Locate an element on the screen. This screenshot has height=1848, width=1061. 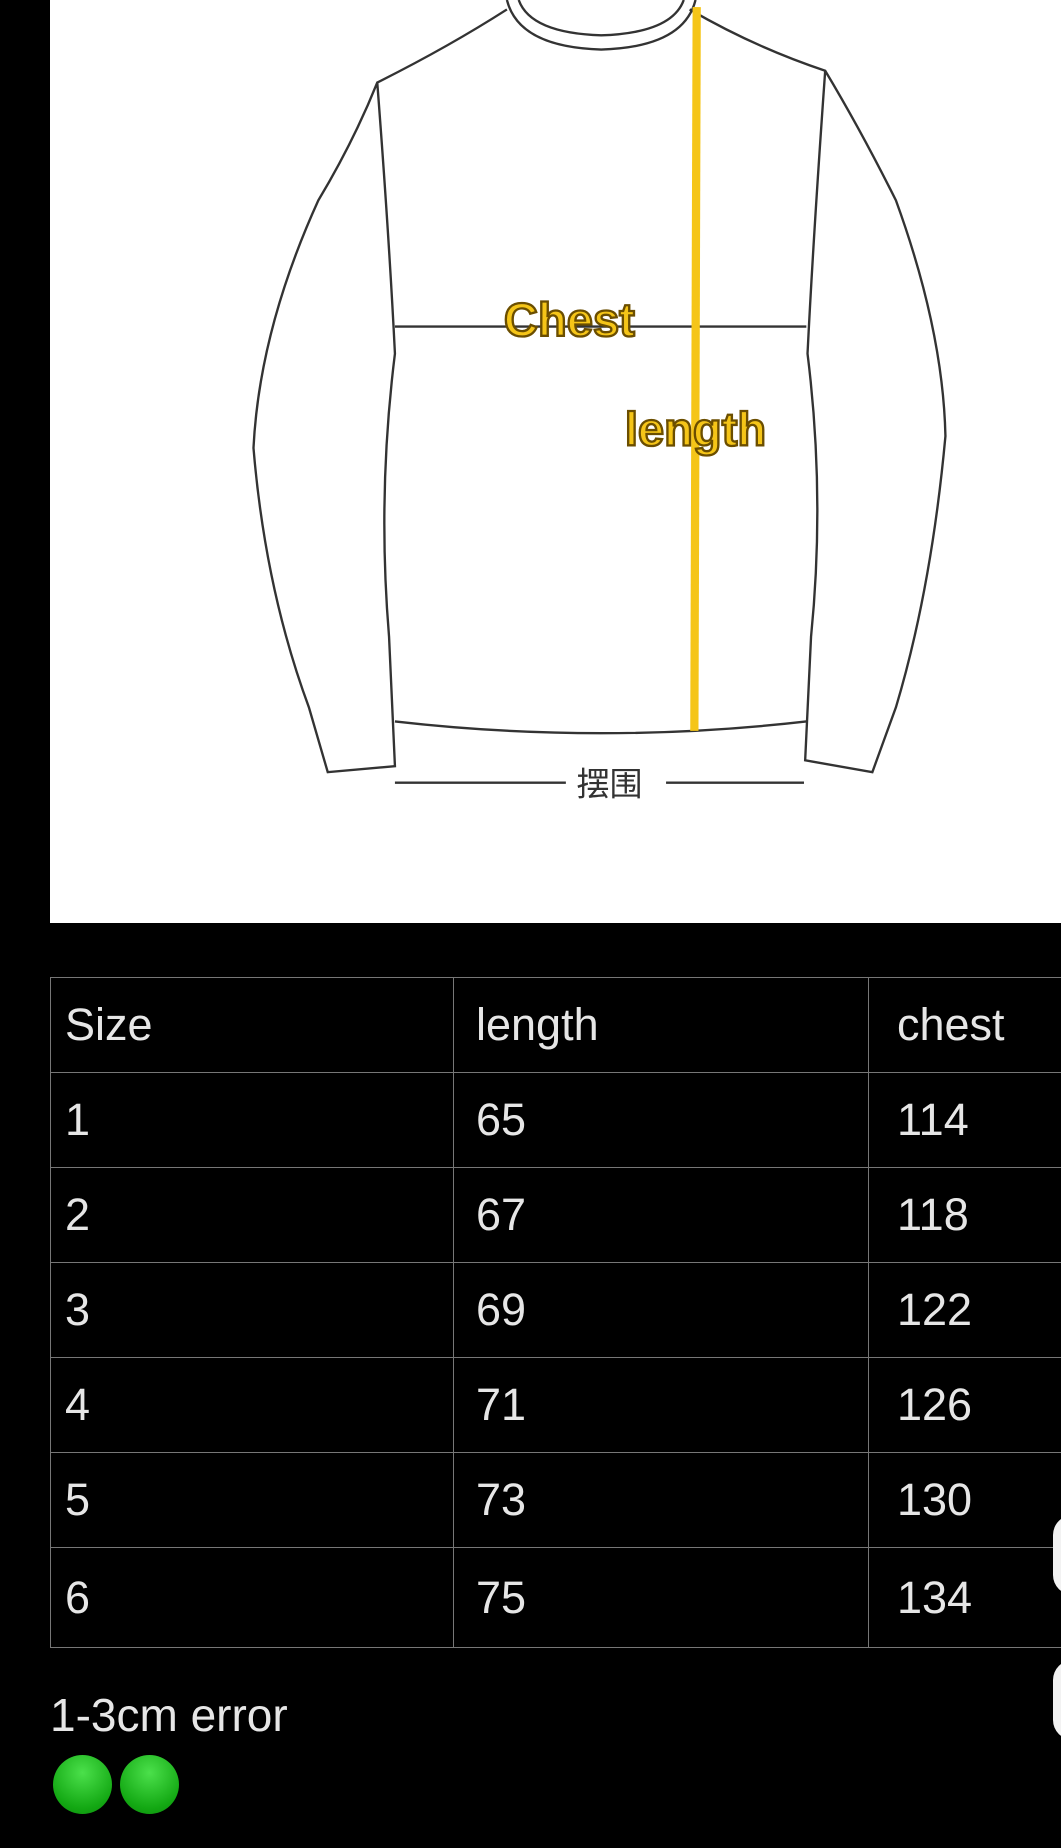
table-row: 3 69 122 is located at coordinates (555, 1310).